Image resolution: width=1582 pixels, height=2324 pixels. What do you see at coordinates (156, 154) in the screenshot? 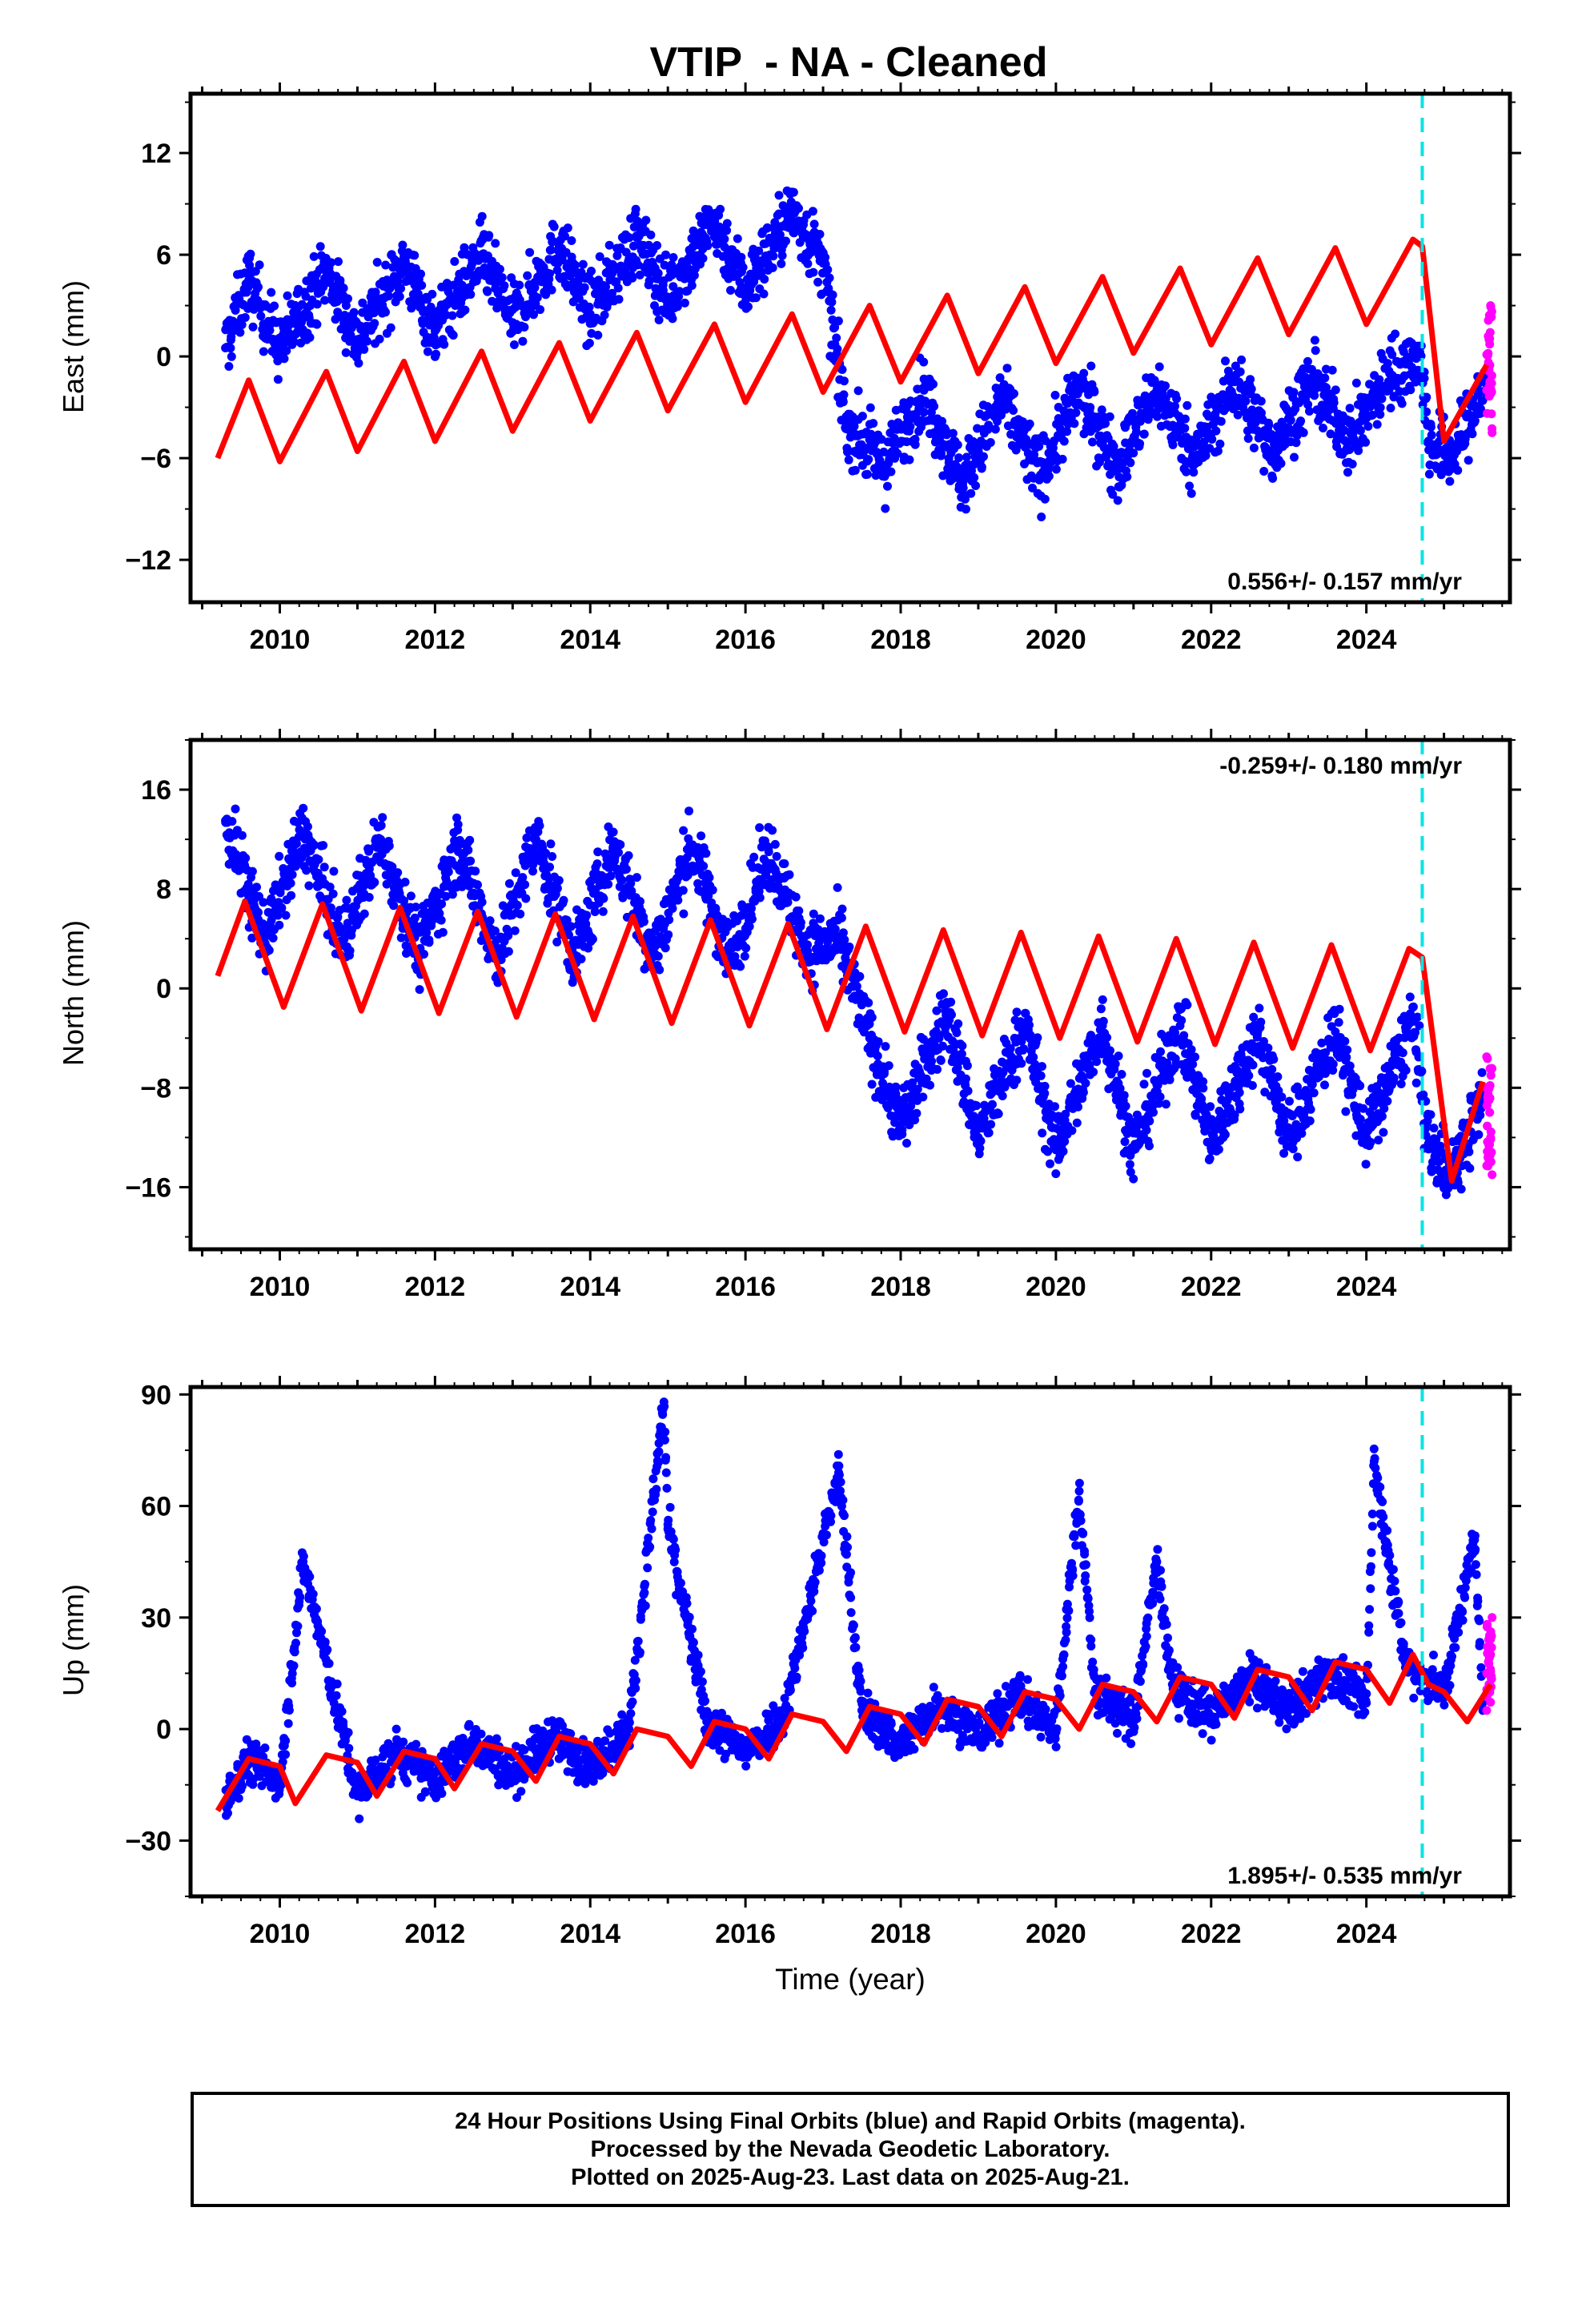
I see `y-tick-label: 12` at bounding box center [156, 154].